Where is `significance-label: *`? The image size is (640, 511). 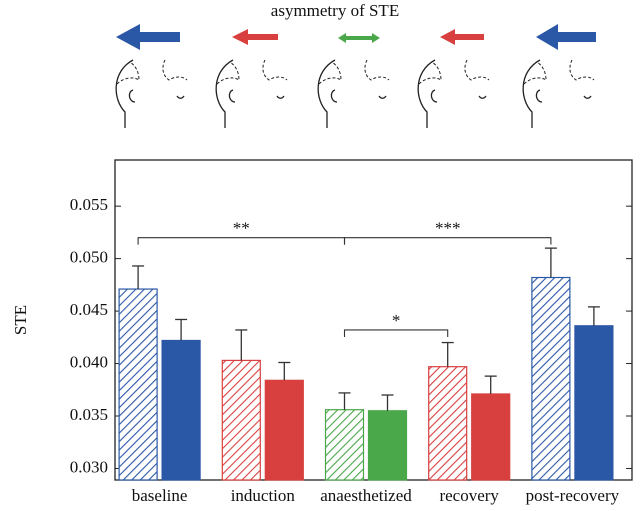 significance-label: * is located at coordinates (396, 320).